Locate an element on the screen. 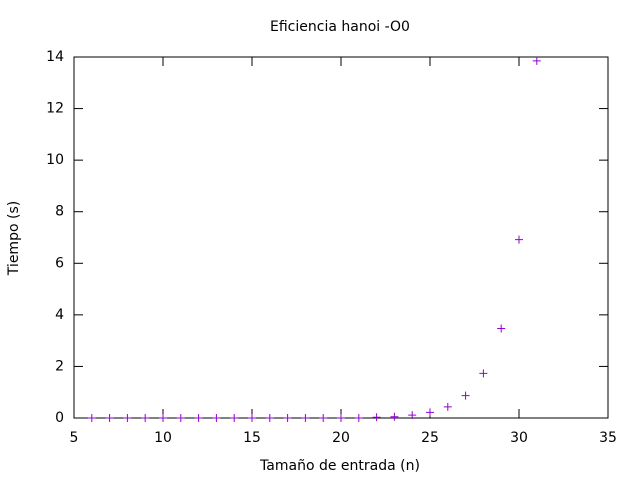 The image size is (640, 480). x-axis-label: Tamaño de entrada (n) is located at coordinates (339, 466).